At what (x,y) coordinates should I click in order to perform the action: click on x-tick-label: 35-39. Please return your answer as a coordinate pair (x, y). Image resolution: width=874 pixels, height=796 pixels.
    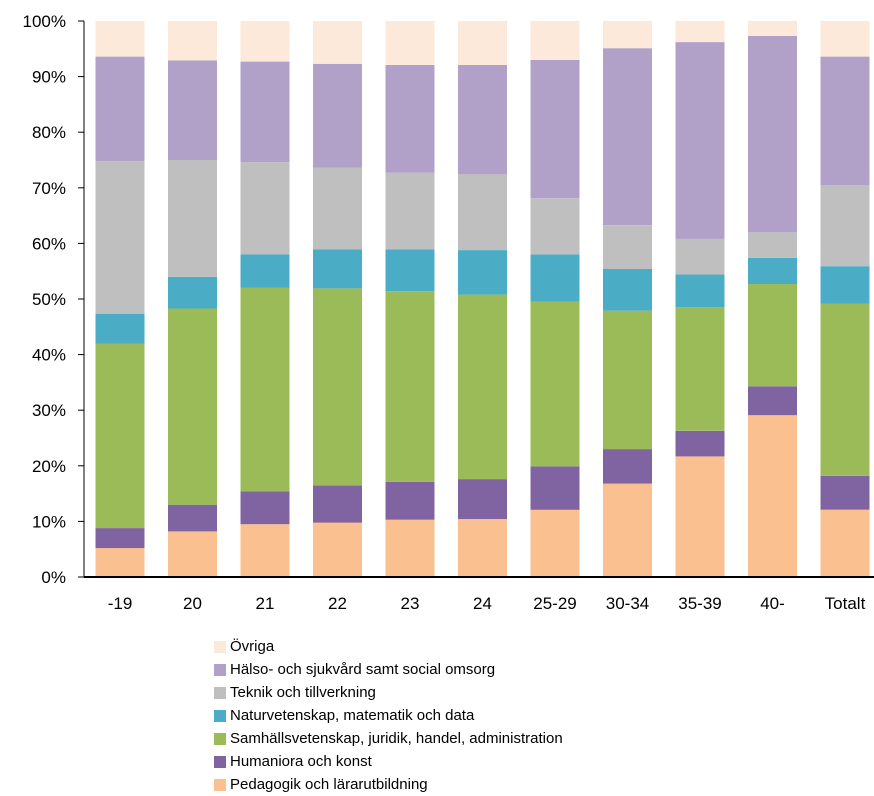
    Looking at the image, I should click on (699, 603).